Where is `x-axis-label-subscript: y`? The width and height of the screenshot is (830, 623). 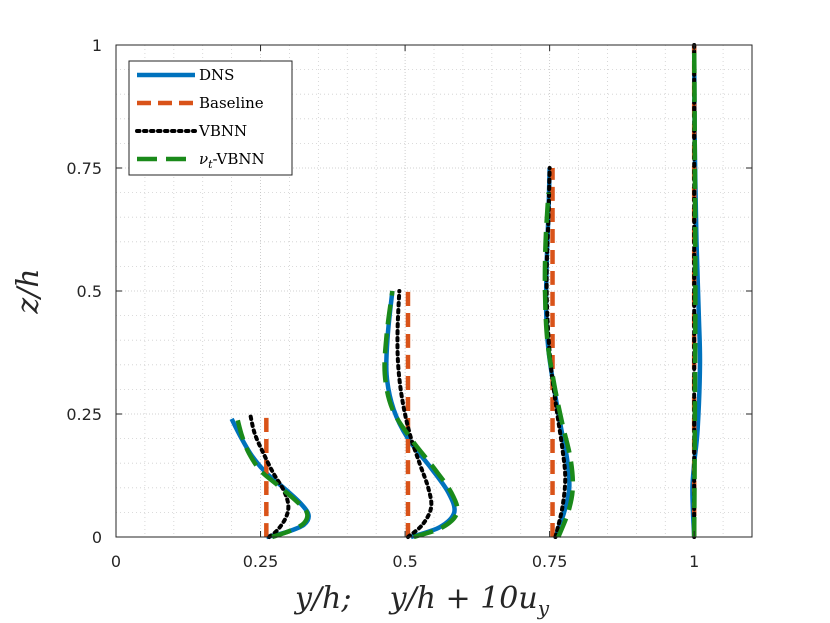
x-axis-label-subscript: y is located at coordinates (543, 608).